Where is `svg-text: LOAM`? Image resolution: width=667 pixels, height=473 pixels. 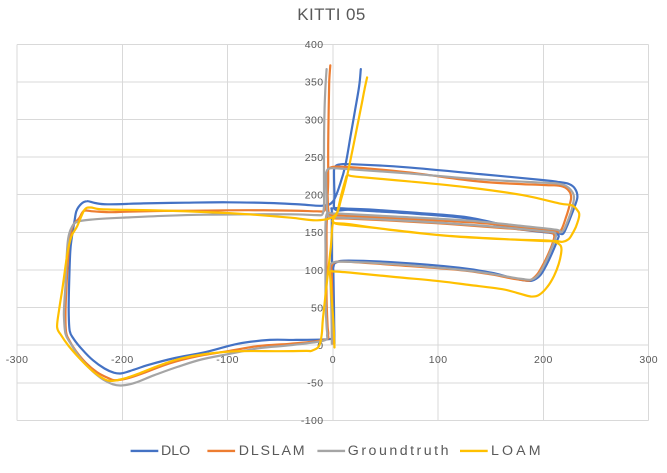
svg-text: LOAM is located at coordinates (517, 451).